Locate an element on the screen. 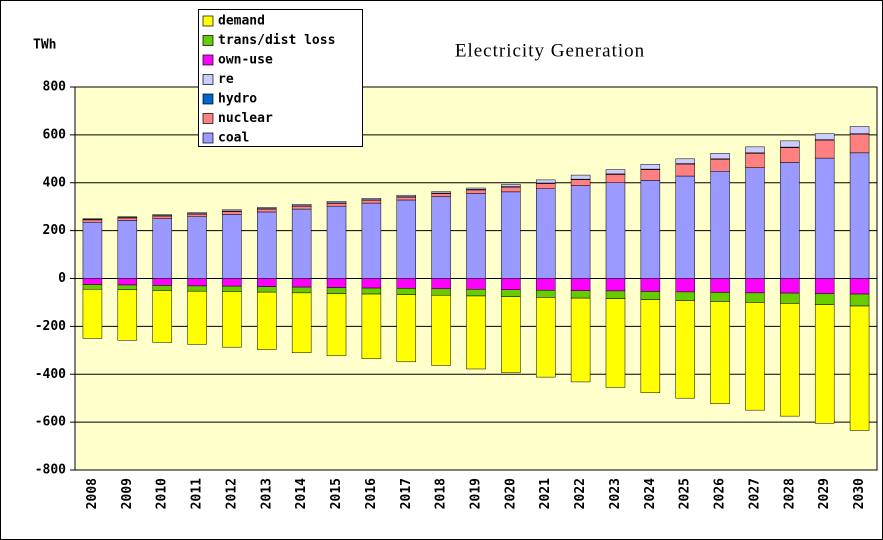 The height and width of the screenshot is (540, 883). legend-label: coal is located at coordinates (233, 138).